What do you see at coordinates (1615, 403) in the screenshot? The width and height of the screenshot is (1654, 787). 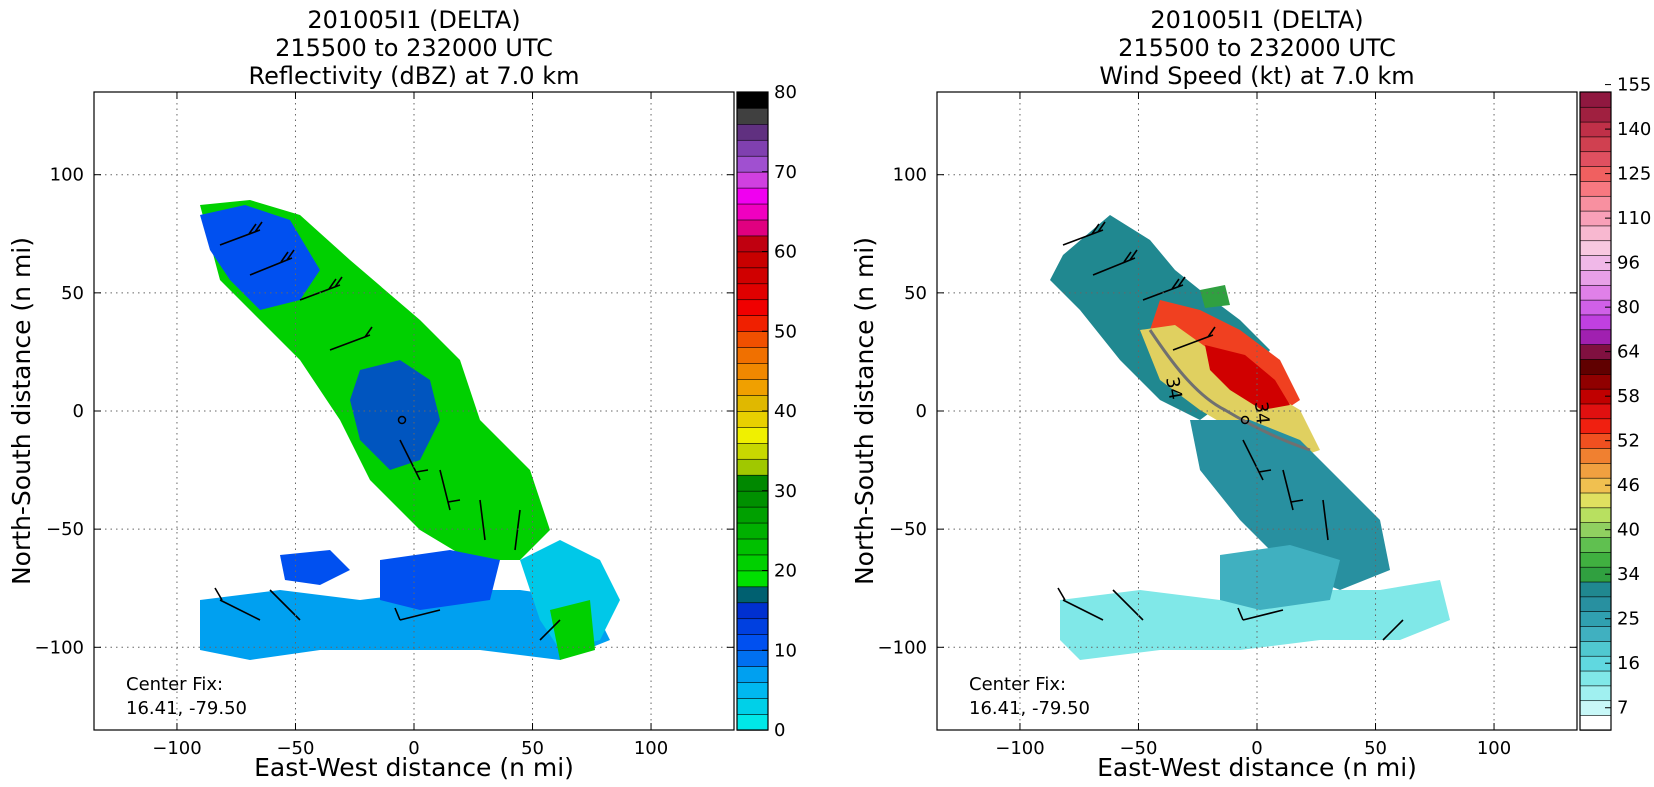 I see `wind-colorbar: 7 16 25 34 40 46 52 58 64 80 96 110 125 140 155` at bounding box center [1615, 403].